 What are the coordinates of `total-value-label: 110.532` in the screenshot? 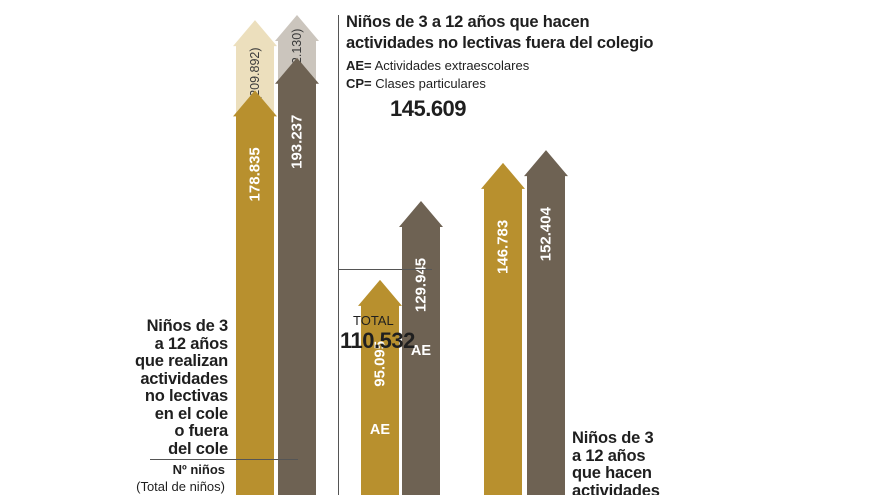 It's located at (377, 340).